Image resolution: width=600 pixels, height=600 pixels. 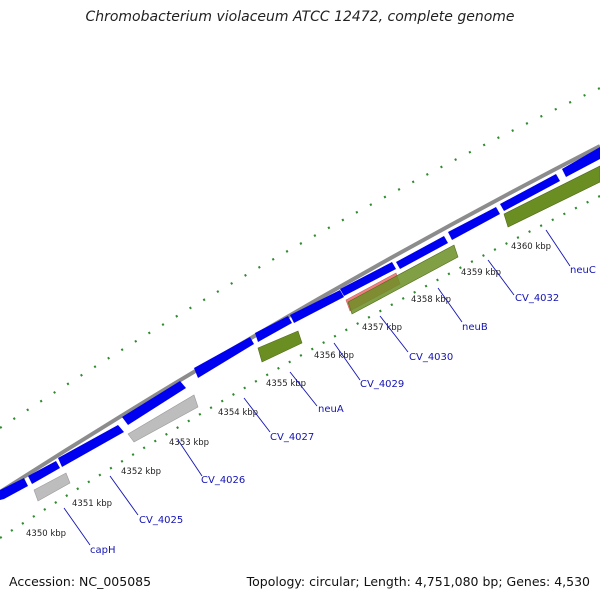 I want to click on leader-line-neub, so click(x=450, y=305).